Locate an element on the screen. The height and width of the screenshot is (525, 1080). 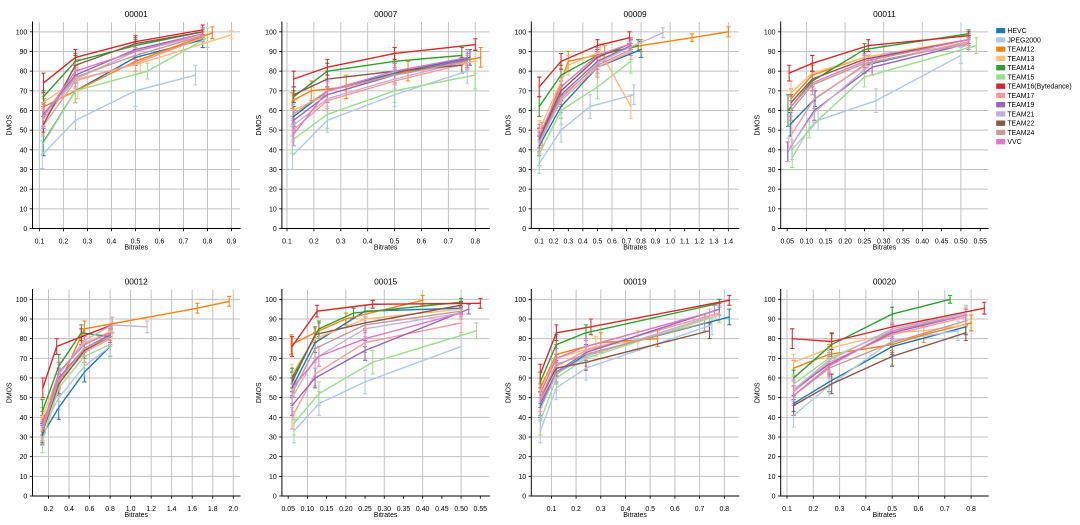
svg-text: TEAM14 is located at coordinates (1020, 68).